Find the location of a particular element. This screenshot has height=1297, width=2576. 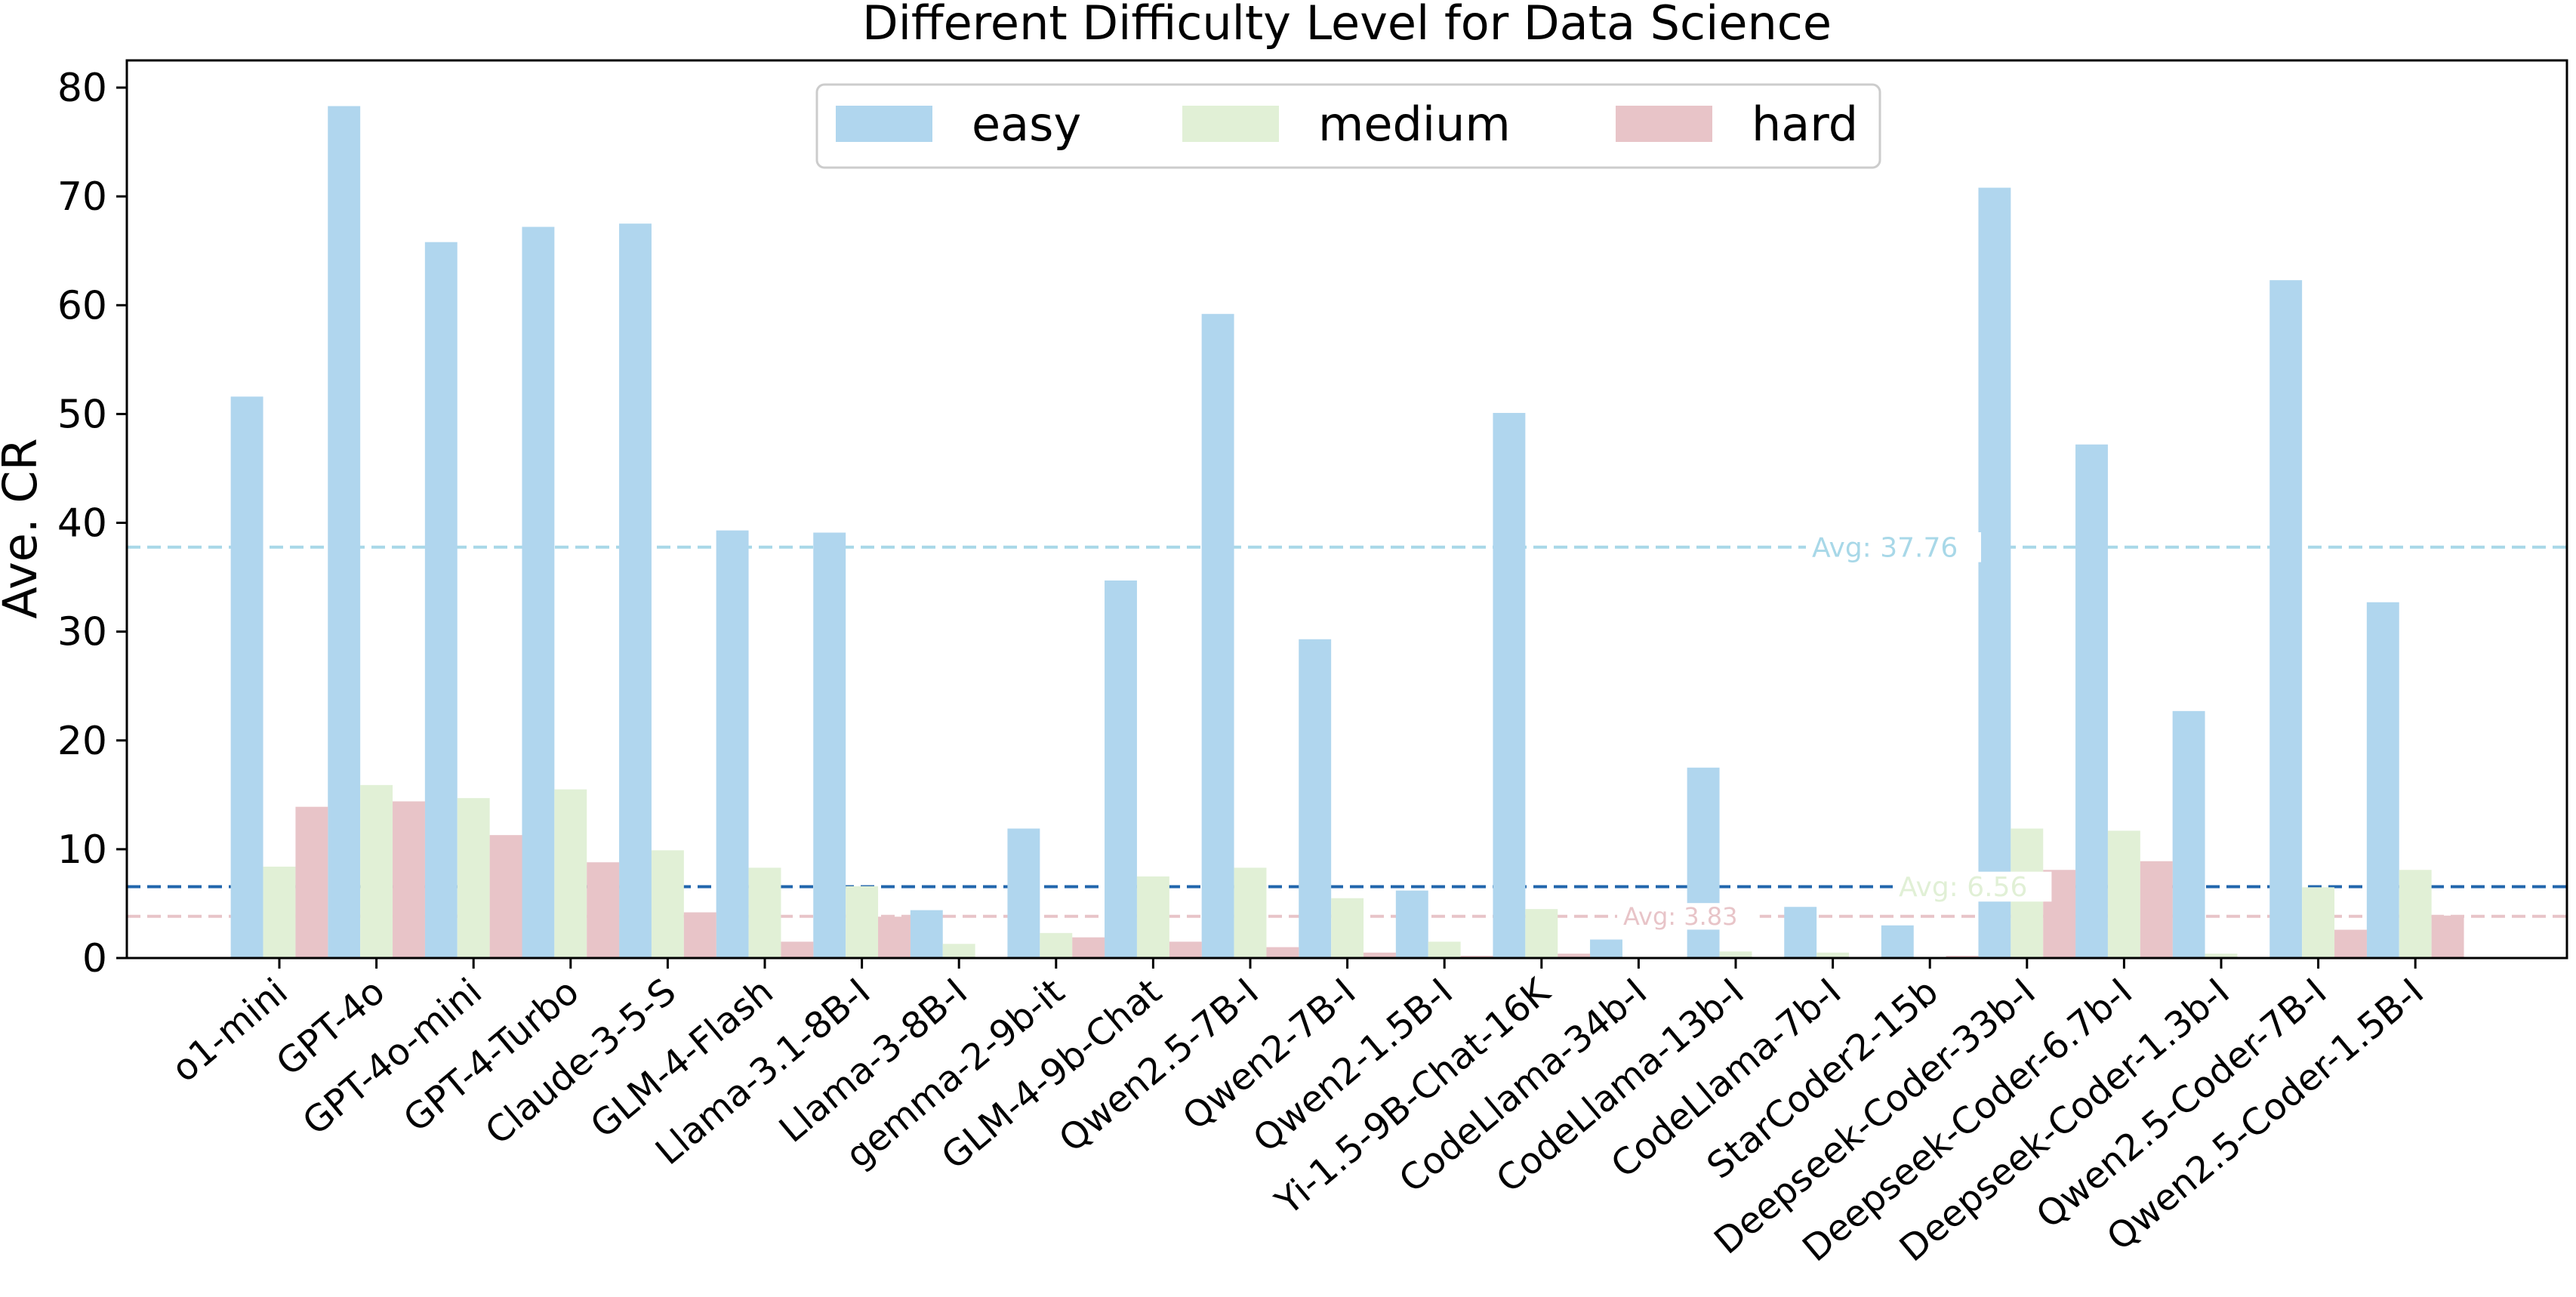

legend-label-hard: hard is located at coordinates (1805, 124).